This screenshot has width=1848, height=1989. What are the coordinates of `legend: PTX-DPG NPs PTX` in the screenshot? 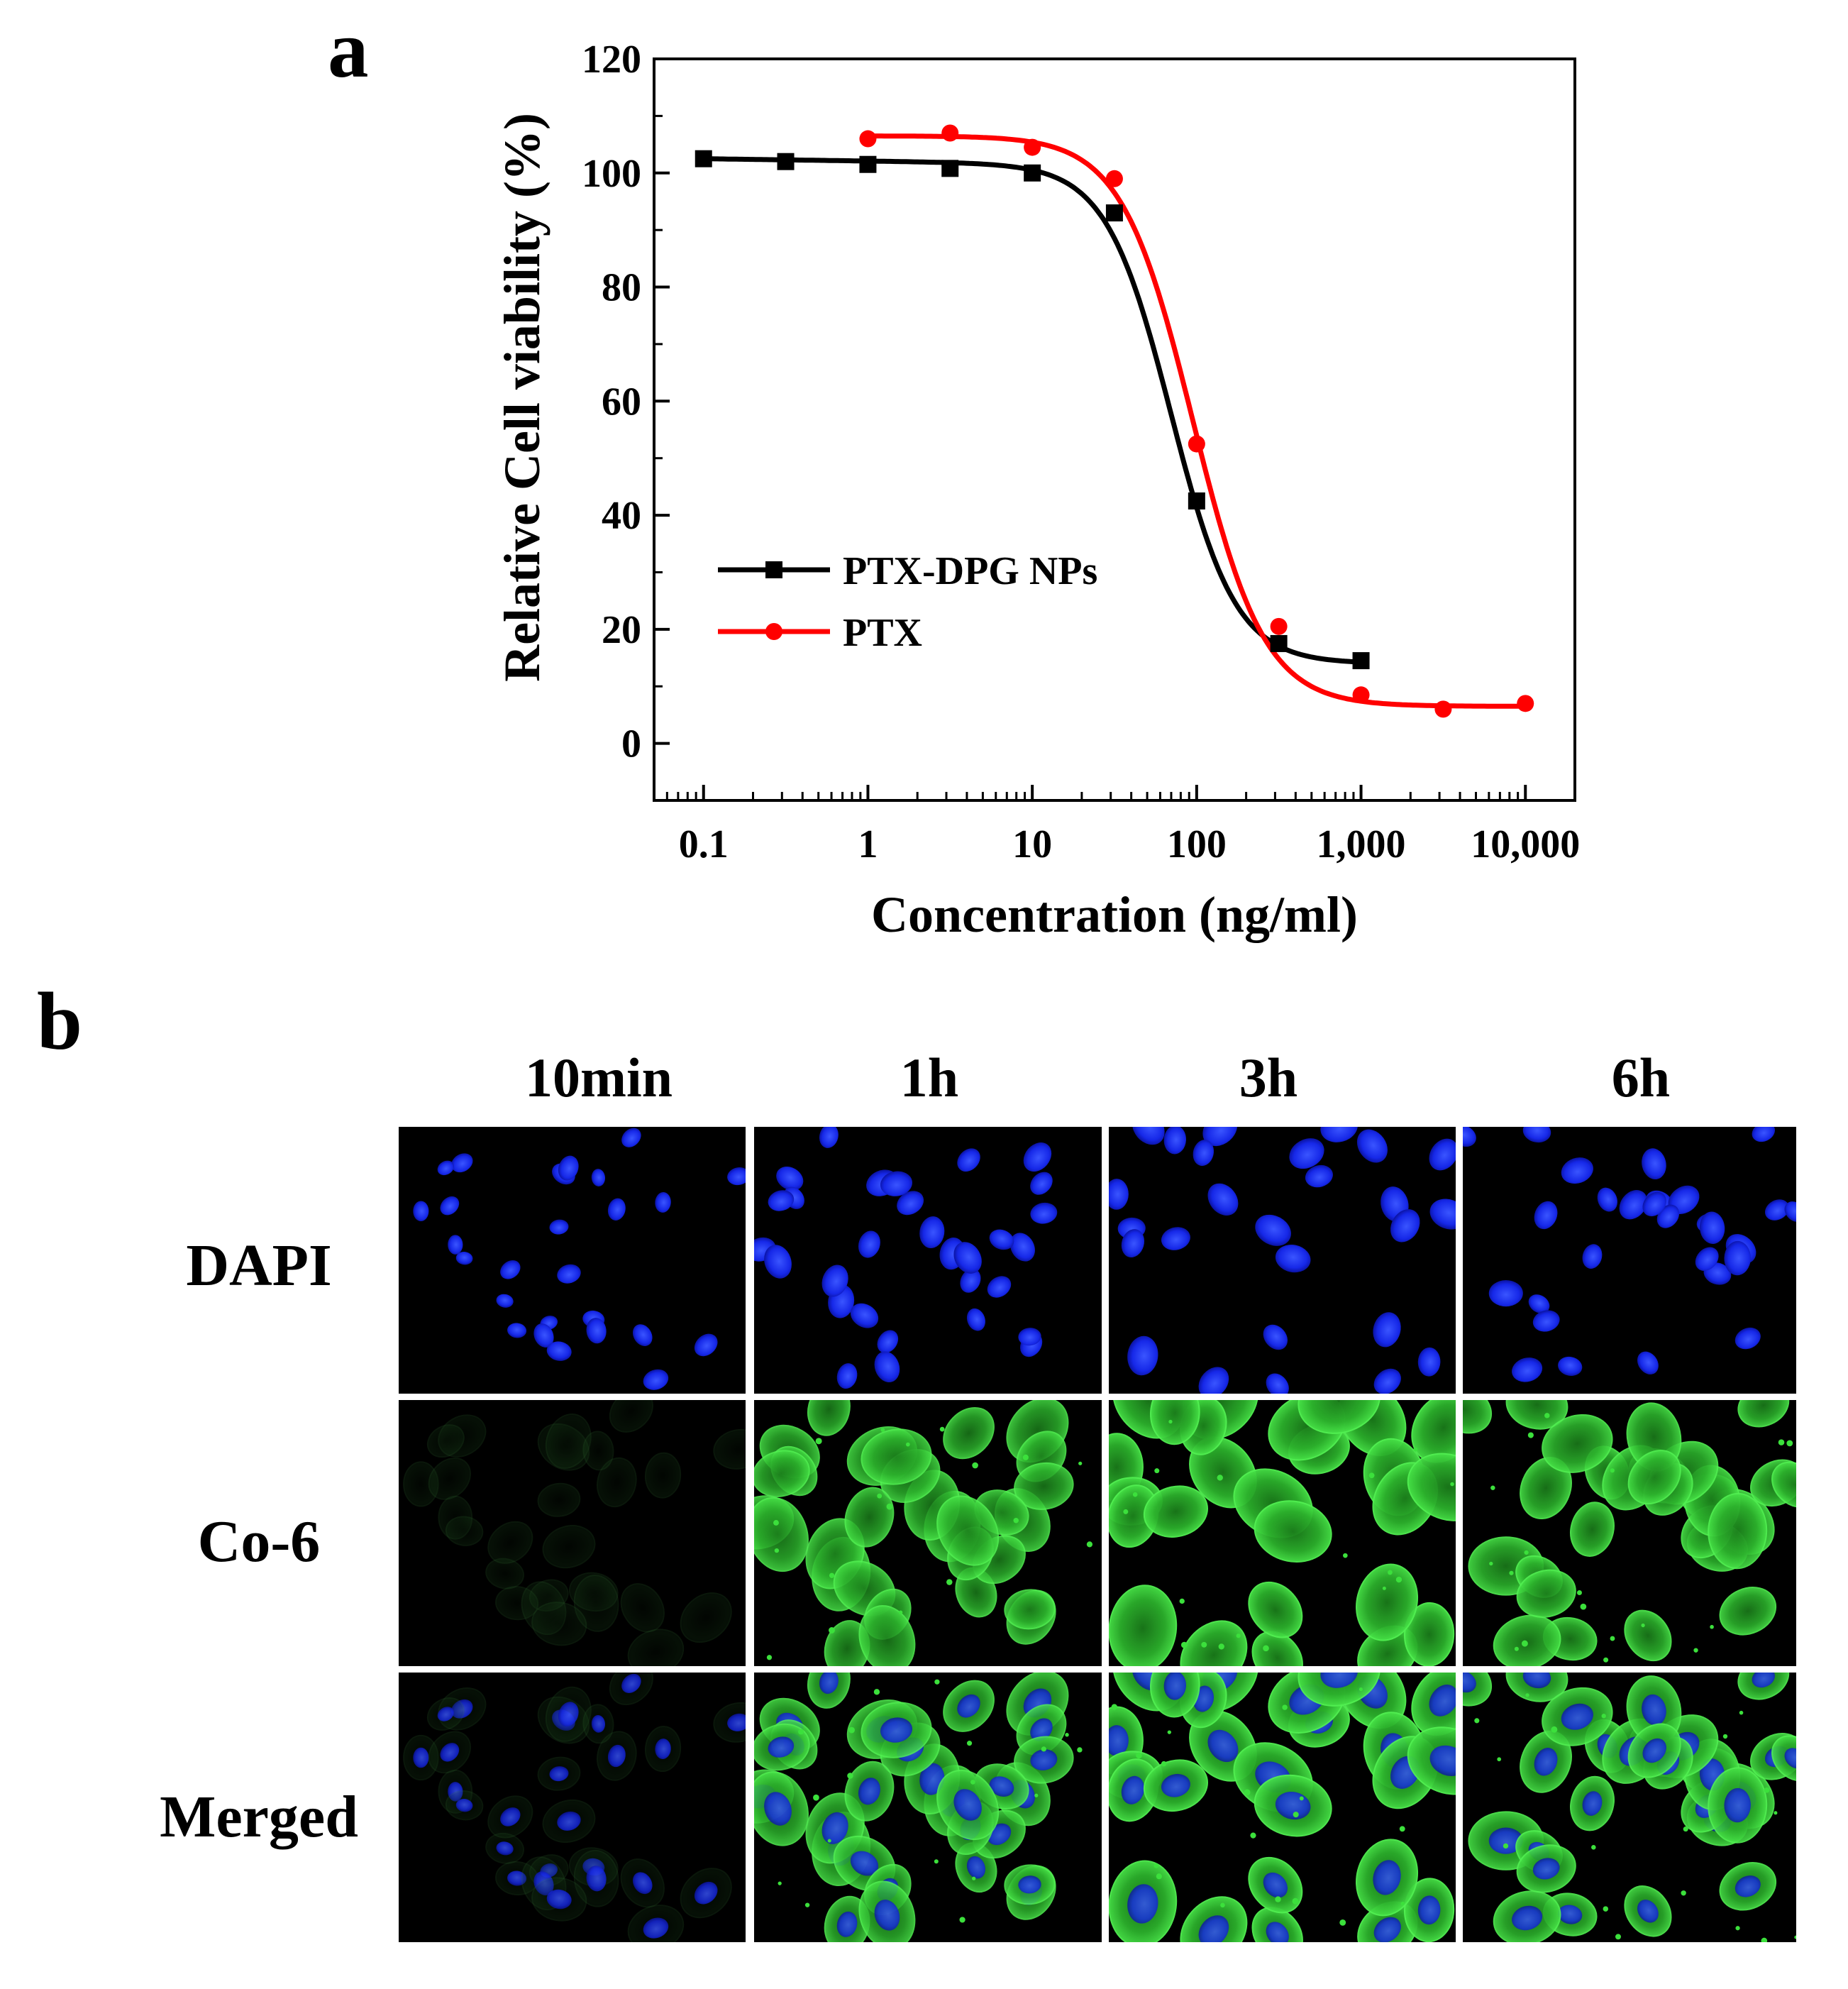 It's located at (907, 602).